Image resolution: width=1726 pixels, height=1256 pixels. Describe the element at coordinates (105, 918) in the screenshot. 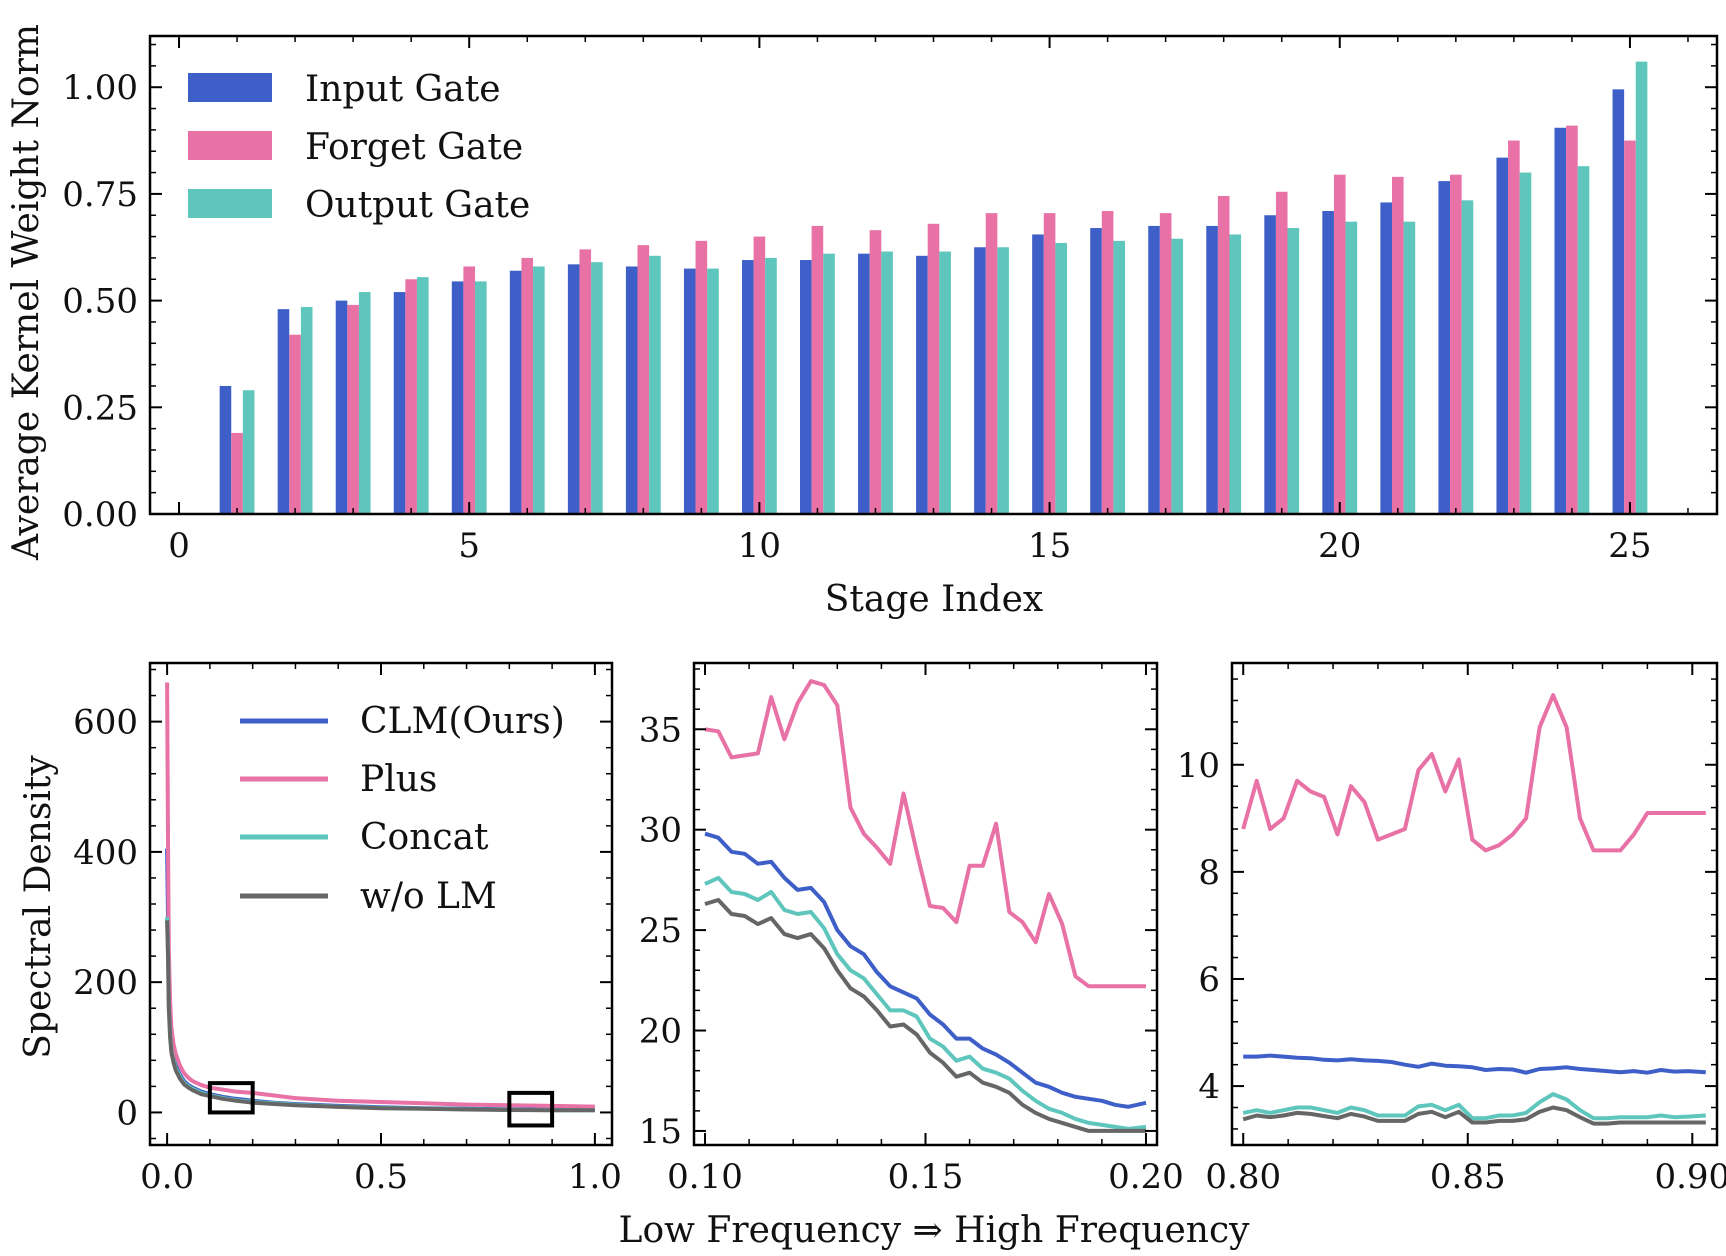

I see `spectral-full-y-tick-labels: 0 200 400 600` at that location.